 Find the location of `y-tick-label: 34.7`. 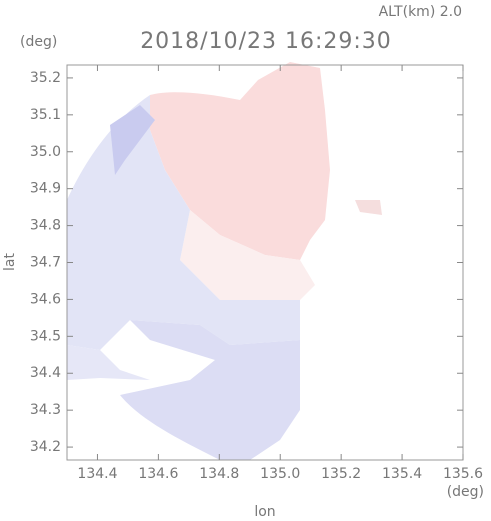

y-tick-label: 34.7 is located at coordinates (45, 263).